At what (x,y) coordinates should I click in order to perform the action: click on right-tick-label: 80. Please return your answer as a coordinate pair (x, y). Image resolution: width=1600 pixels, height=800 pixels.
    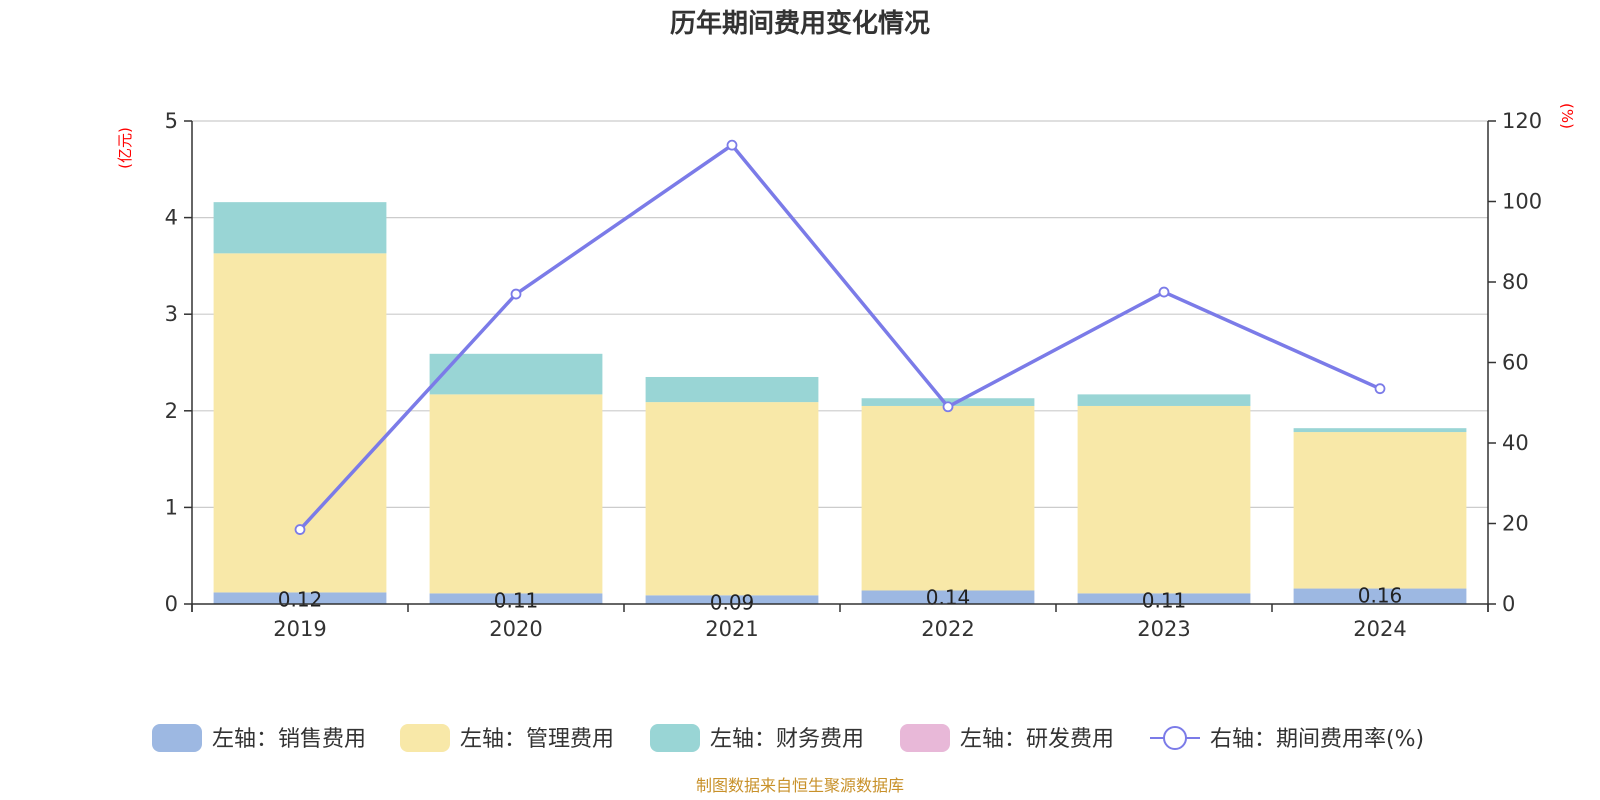
    Looking at the image, I should click on (1515, 282).